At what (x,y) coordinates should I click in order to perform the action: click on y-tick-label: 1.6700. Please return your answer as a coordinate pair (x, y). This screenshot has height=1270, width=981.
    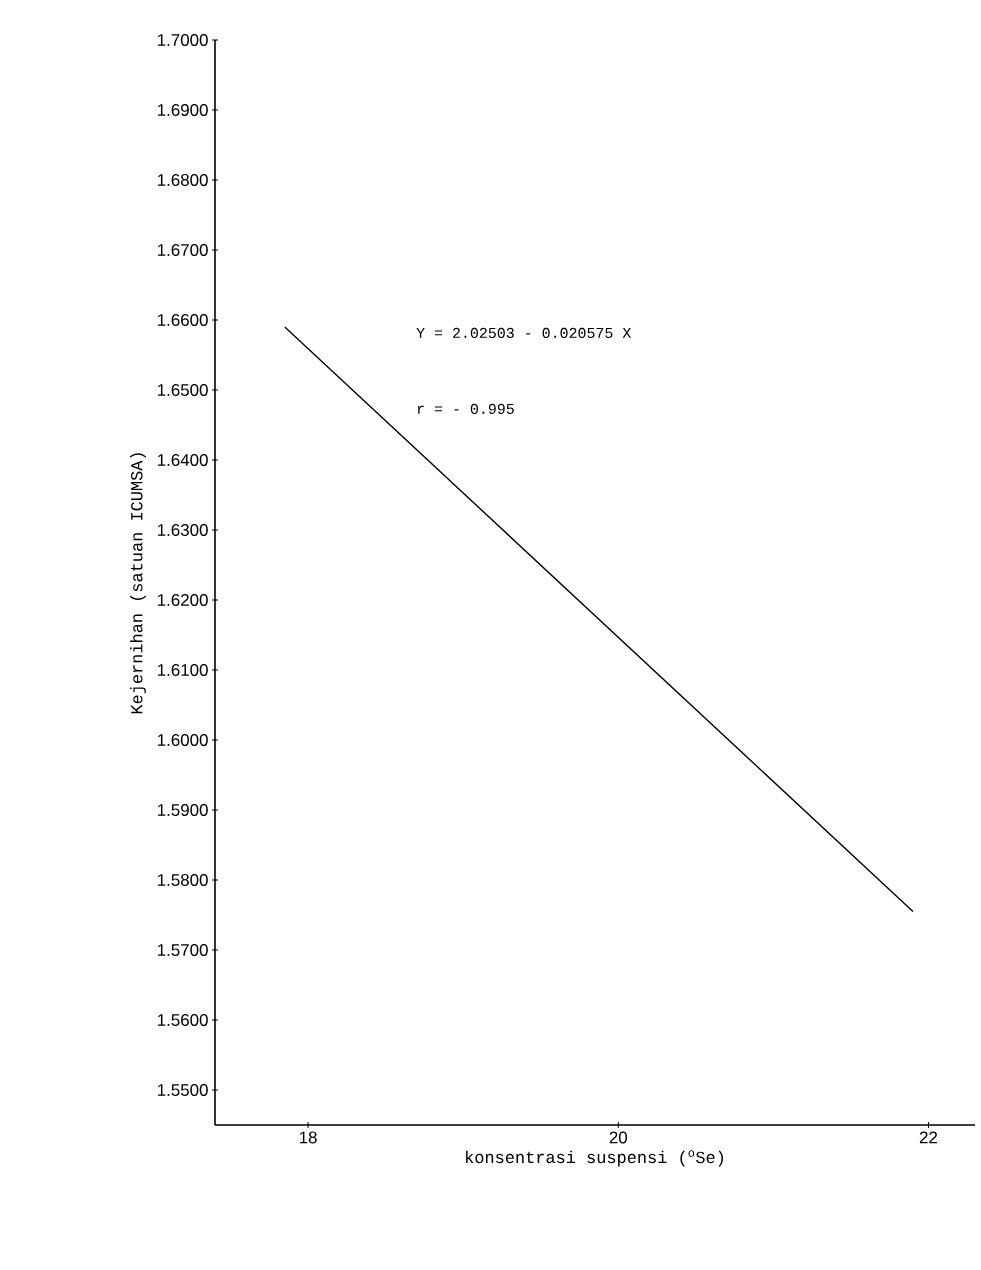
    Looking at the image, I should click on (182, 249).